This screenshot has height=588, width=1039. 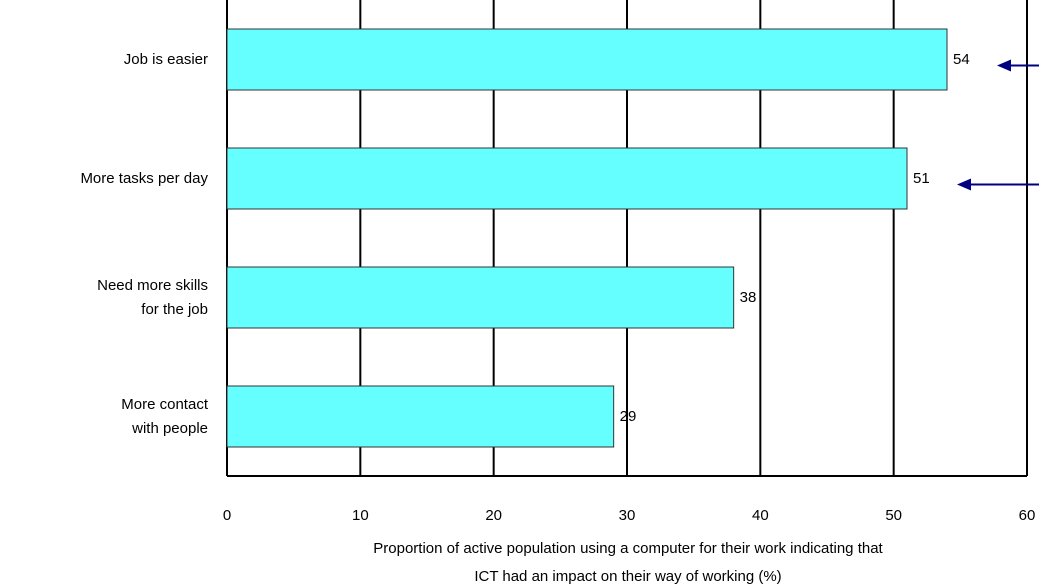 What do you see at coordinates (893, 515) in the screenshot?
I see `x-tick-label-50: 50` at bounding box center [893, 515].